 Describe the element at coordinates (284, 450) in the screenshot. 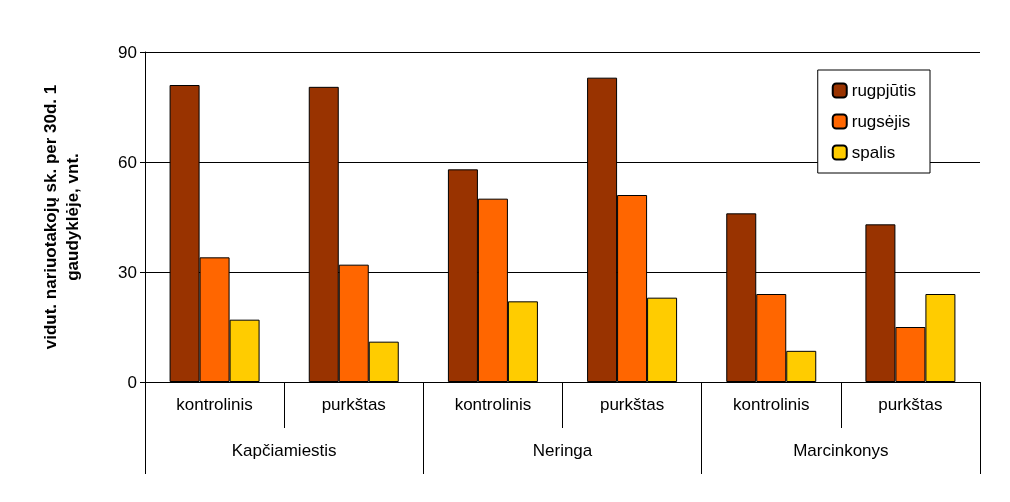

I see `text: Kapčiamiestis` at that location.